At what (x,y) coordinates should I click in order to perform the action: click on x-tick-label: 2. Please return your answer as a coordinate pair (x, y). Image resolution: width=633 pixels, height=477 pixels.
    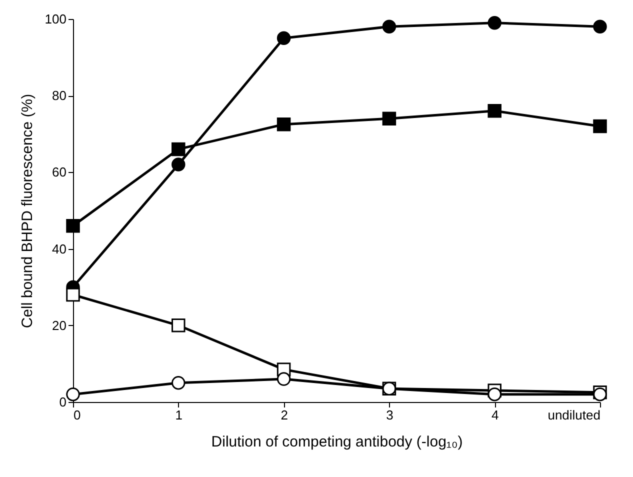
    Looking at the image, I should click on (284, 415).